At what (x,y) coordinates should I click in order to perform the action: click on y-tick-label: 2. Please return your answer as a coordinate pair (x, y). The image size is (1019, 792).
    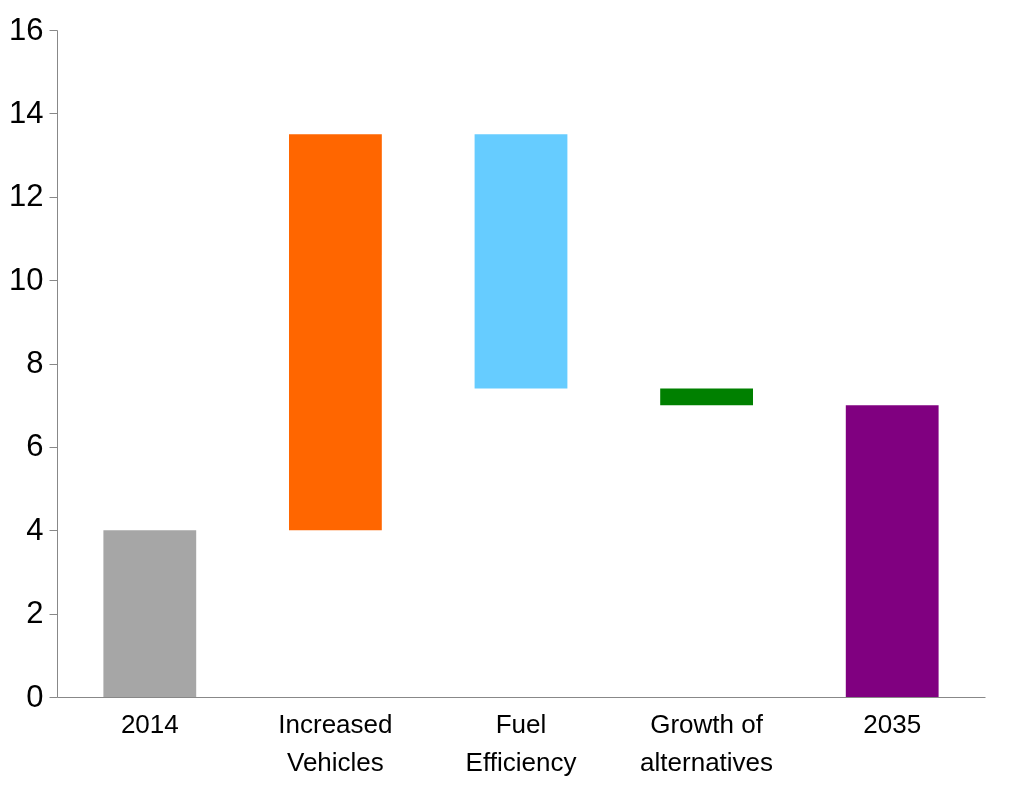
    Looking at the image, I should click on (35, 613).